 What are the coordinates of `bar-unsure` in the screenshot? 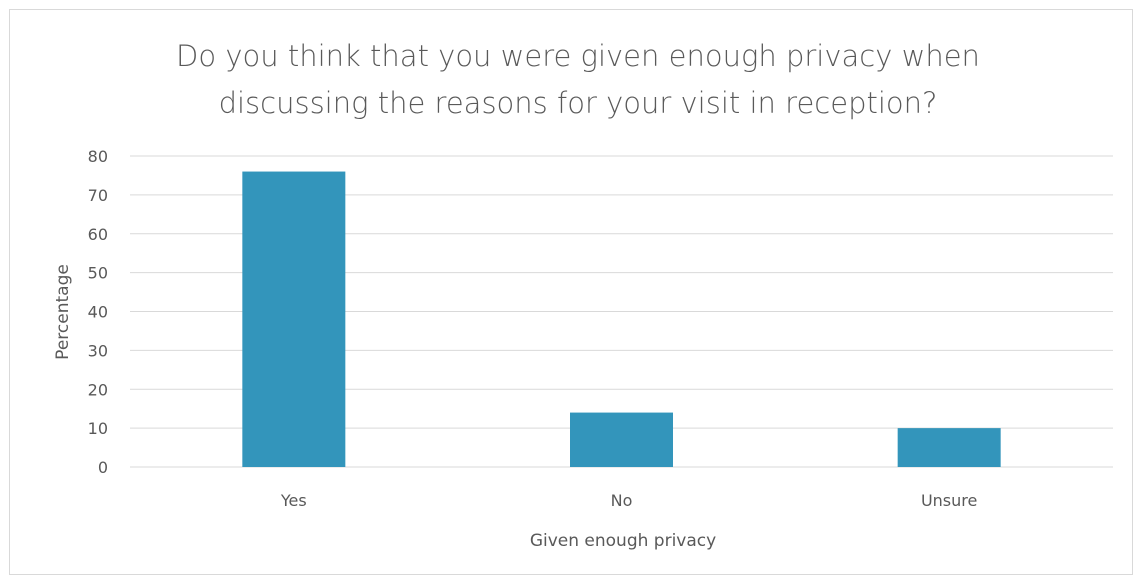 It's located at (949, 447).